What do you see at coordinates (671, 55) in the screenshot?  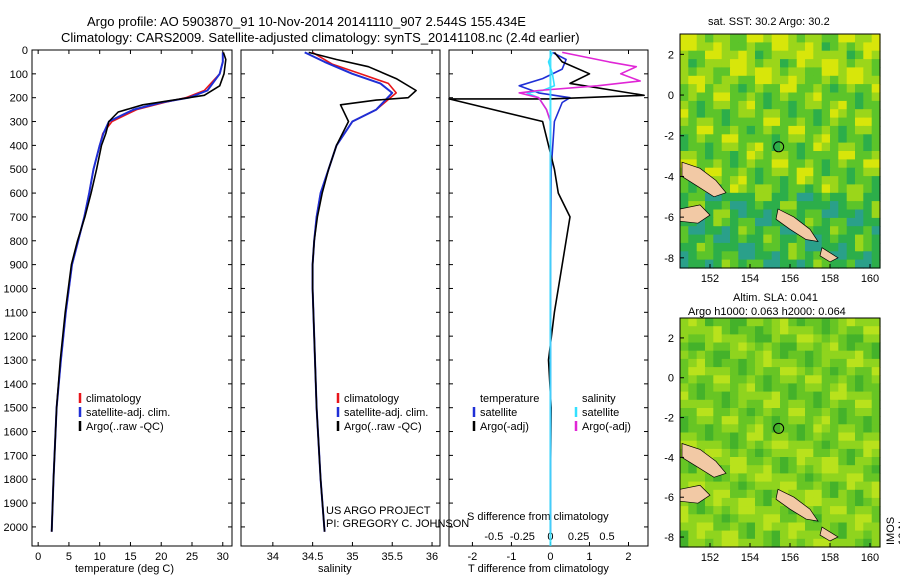 I see `sst-ytick-label: 2` at bounding box center [671, 55].